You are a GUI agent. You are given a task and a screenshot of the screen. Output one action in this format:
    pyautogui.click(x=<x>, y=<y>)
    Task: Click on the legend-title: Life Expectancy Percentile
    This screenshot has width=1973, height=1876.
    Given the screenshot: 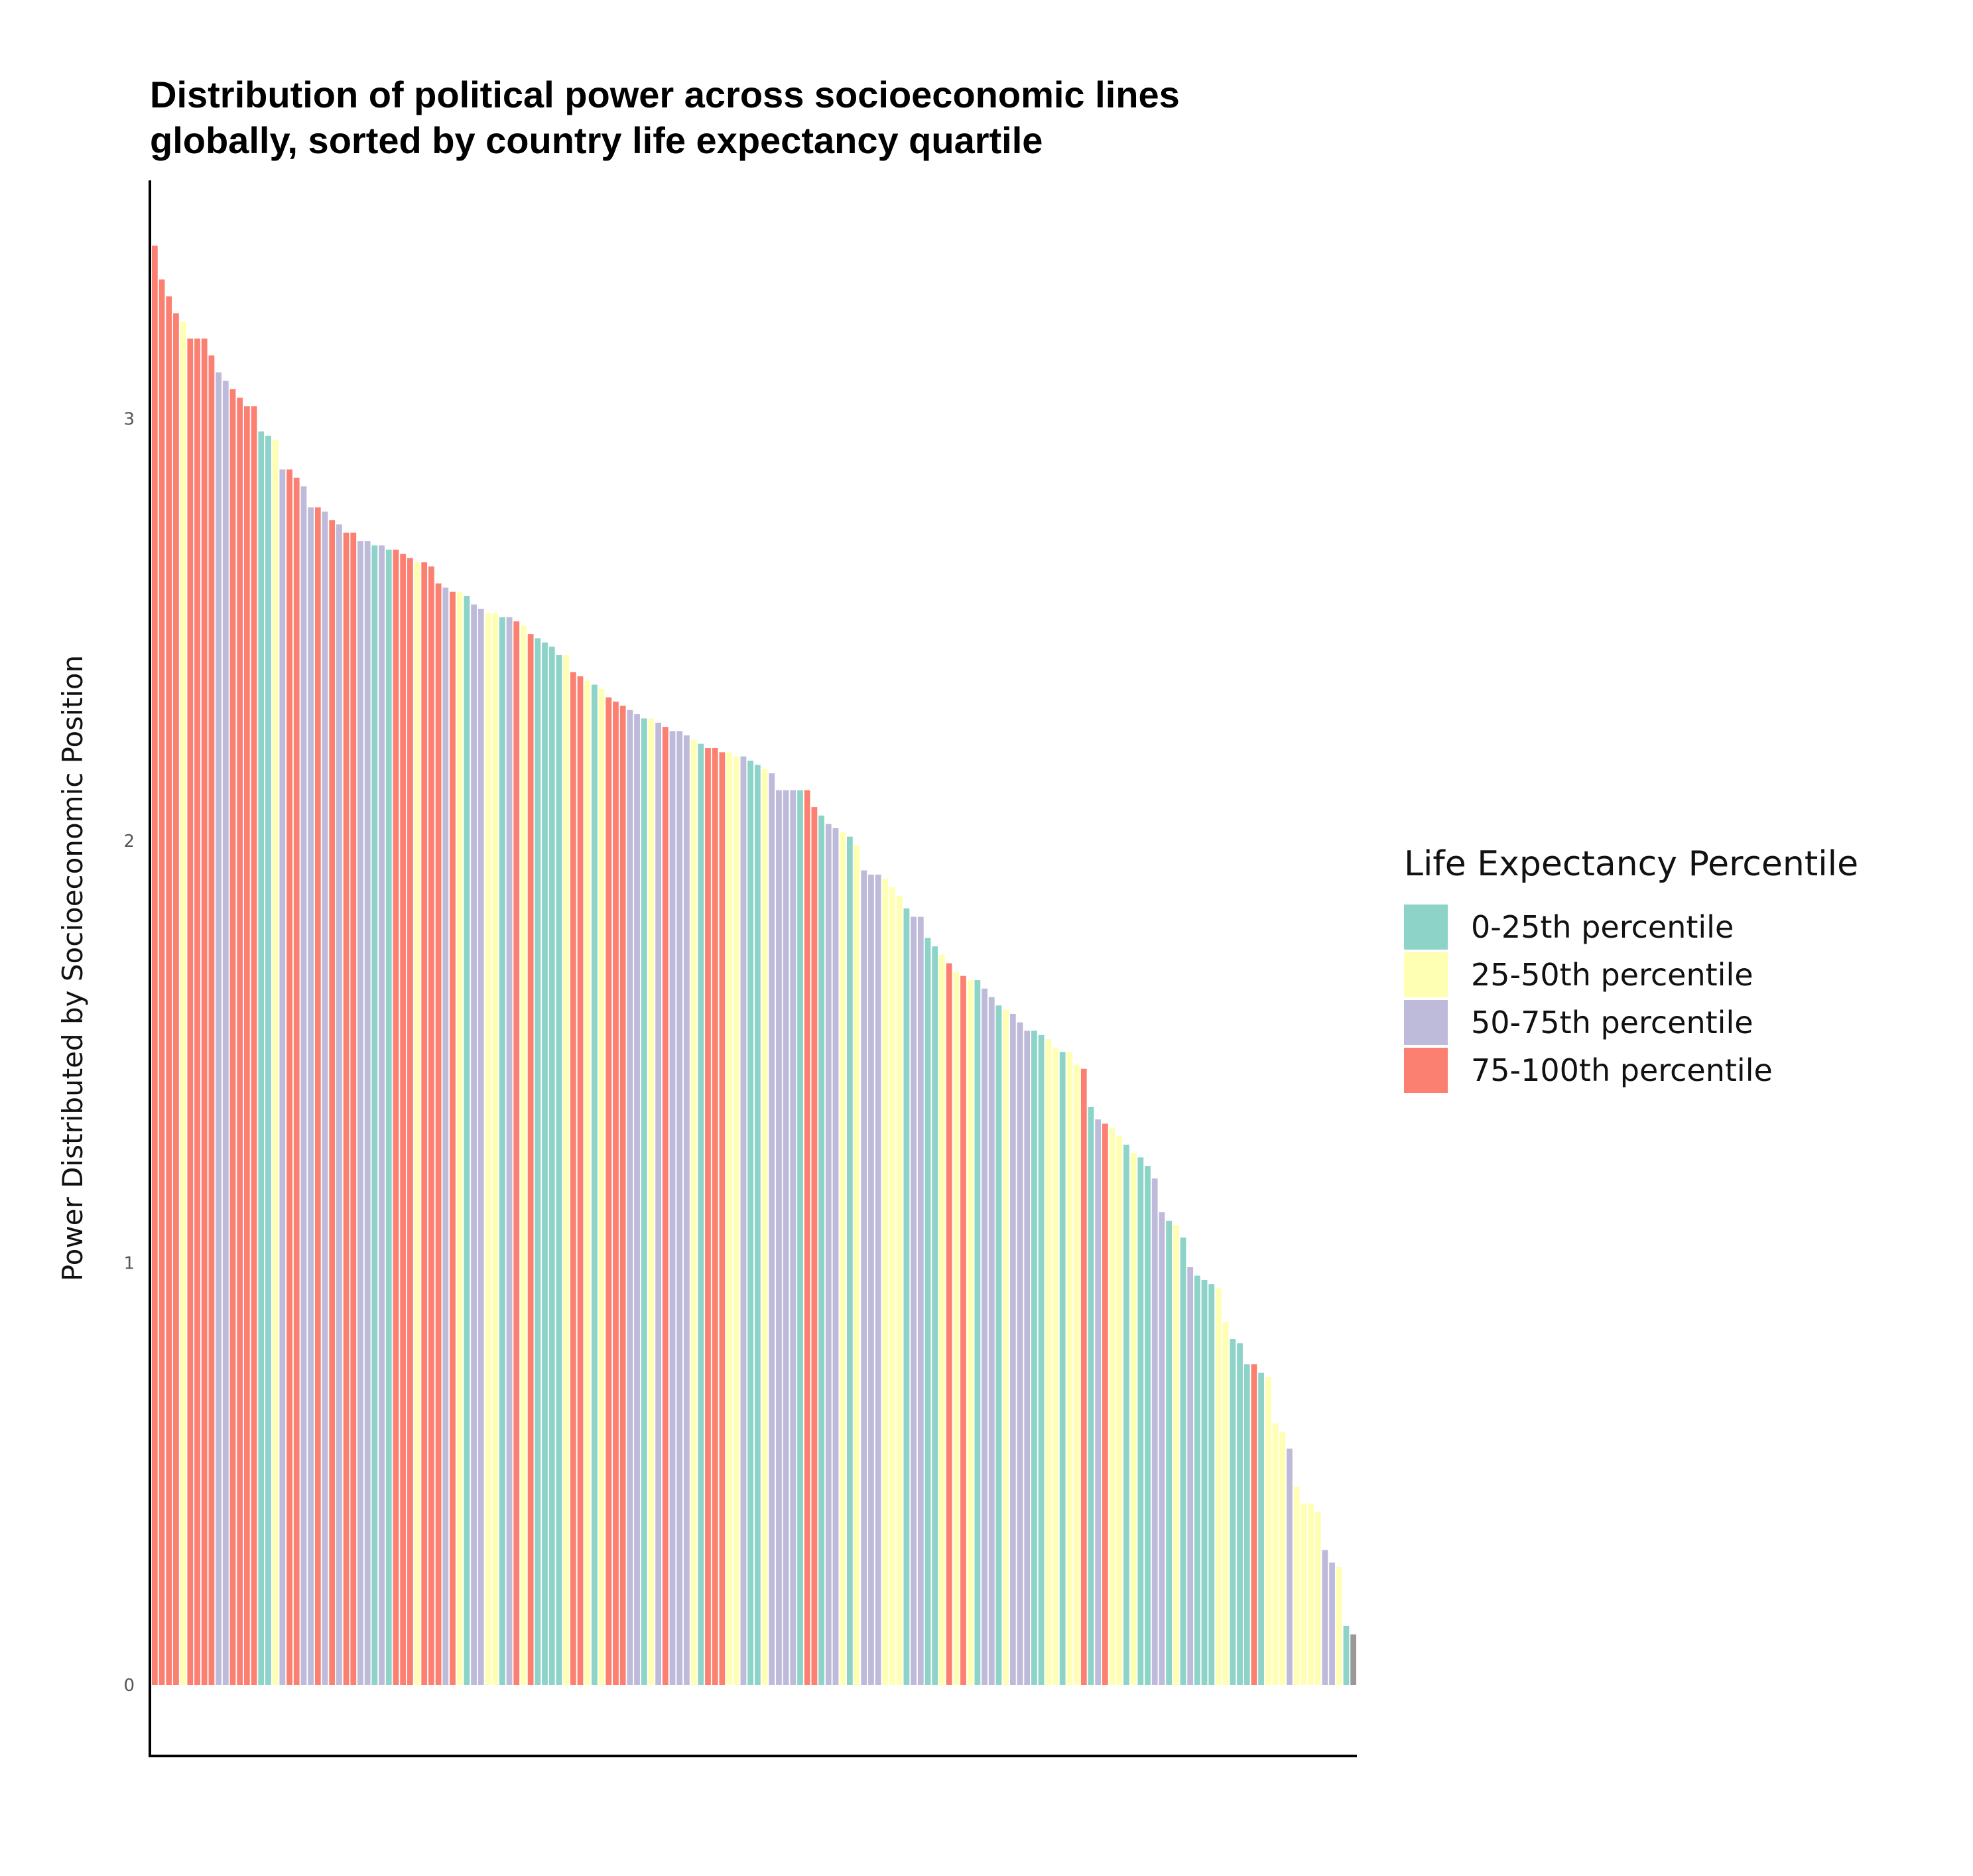 What is the action you would take?
    pyautogui.click(x=1631, y=864)
    